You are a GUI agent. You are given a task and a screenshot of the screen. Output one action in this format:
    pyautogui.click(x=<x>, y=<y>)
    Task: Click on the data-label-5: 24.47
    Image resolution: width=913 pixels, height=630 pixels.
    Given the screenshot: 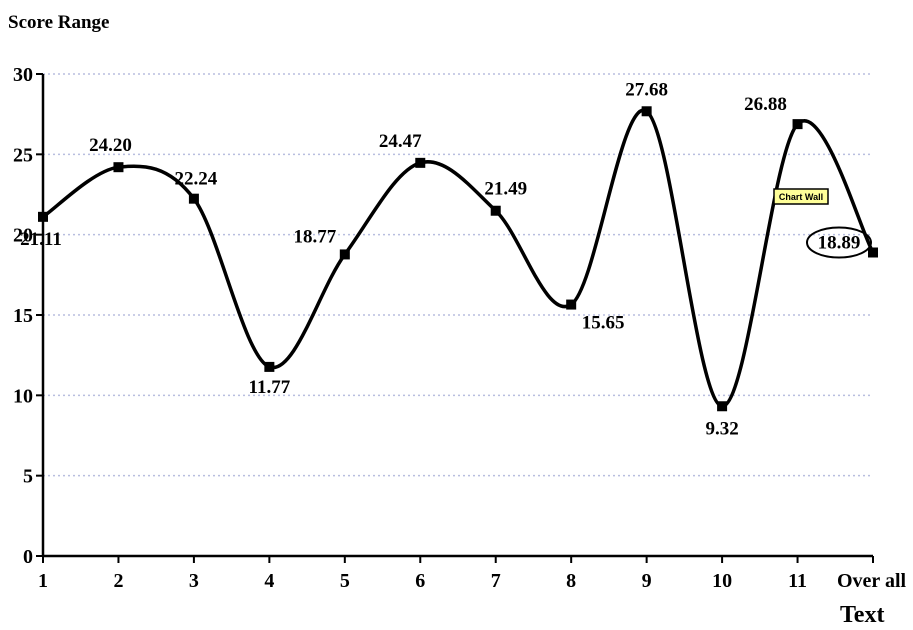 What is the action you would take?
    pyautogui.click(x=400, y=141)
    